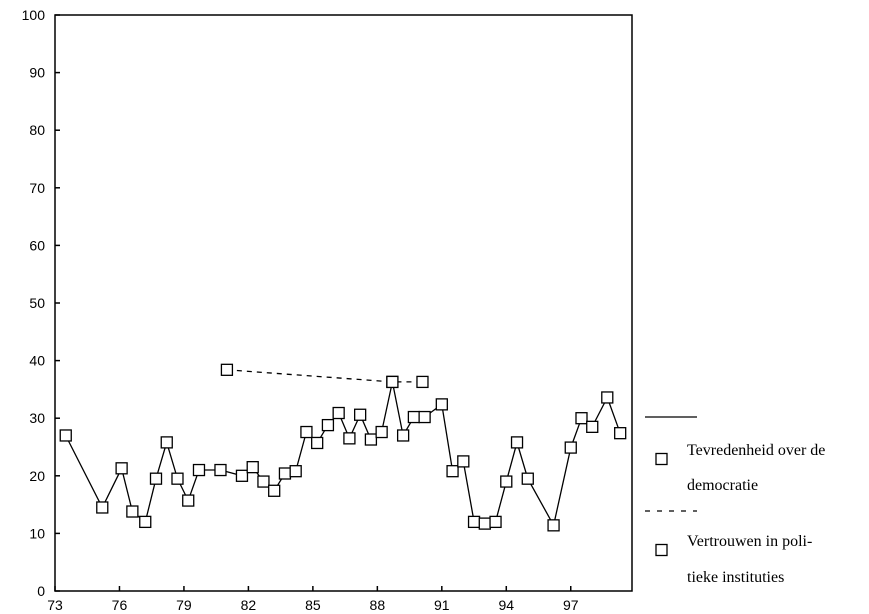  What do you see at coordinates (41, 591) in the screenshot?
I see `y-tick-label: 0` at bounding box center [41, 591].